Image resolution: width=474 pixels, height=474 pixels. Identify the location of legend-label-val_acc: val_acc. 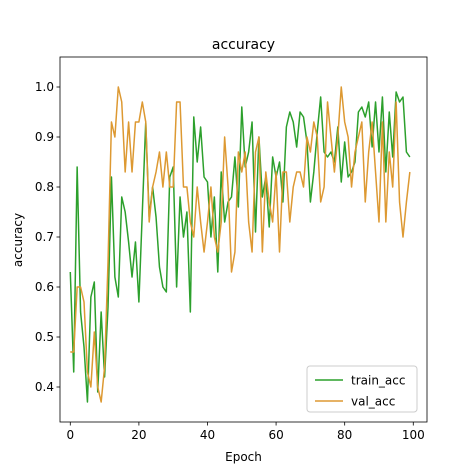
(373, 402).